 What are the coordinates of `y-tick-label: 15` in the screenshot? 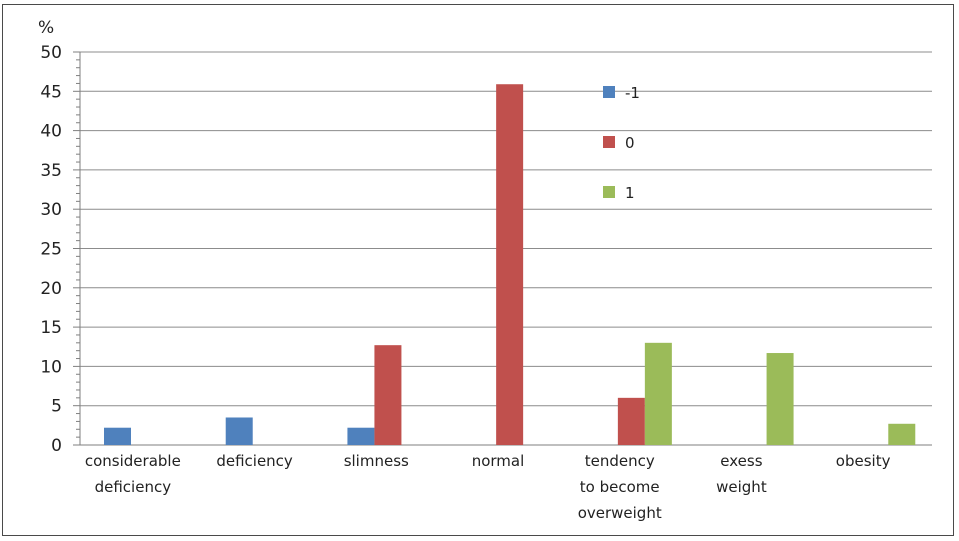 It's located at (51, 328).